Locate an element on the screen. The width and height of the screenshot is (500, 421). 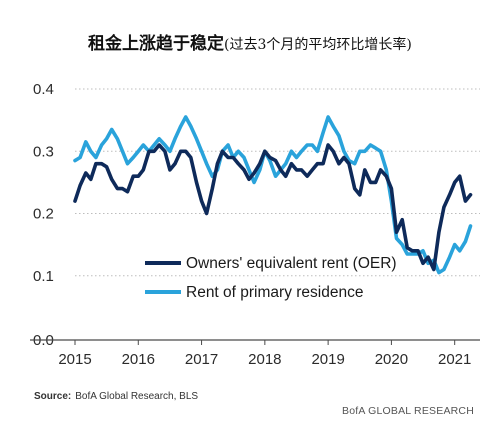
y-axis-ticks: 0.00.10.20.30.4 is located at coordinates (43, 215).